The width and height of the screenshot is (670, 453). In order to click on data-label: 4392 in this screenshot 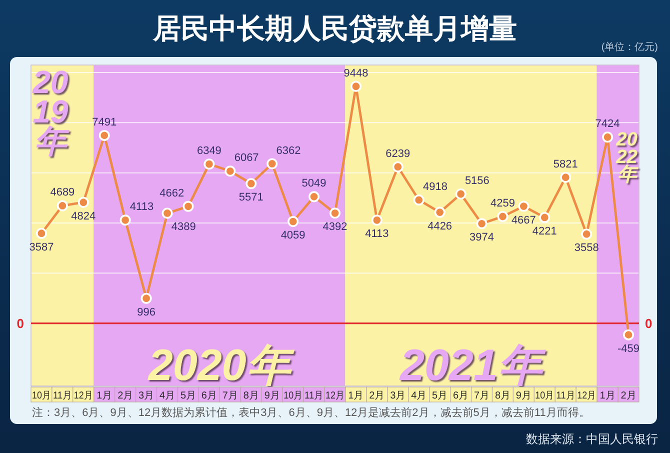, I will do `click(335, 227)`.